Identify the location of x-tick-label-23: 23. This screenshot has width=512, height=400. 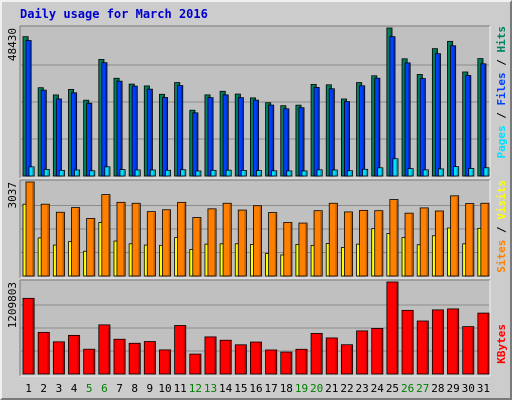
(362, 388).